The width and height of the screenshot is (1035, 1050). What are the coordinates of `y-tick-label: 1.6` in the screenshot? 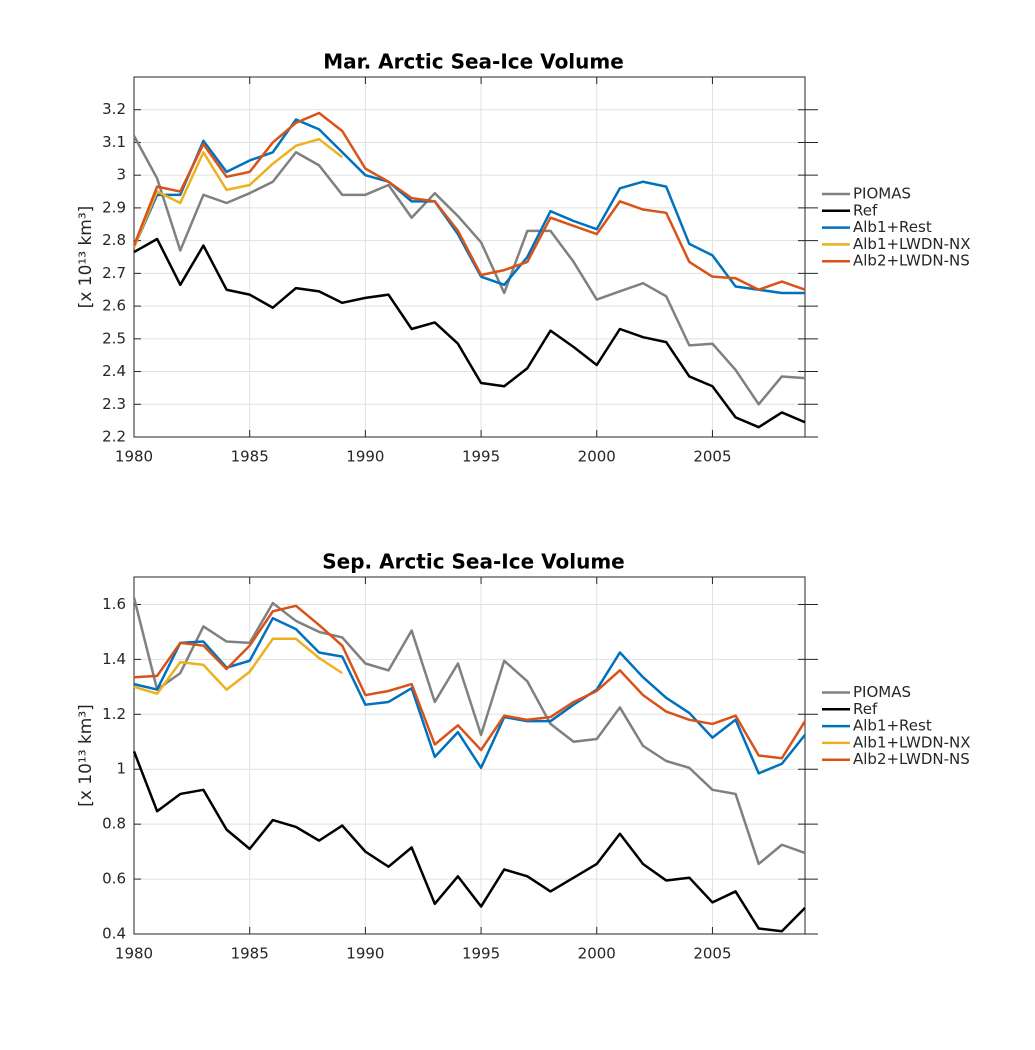 It's located at (114, 604).